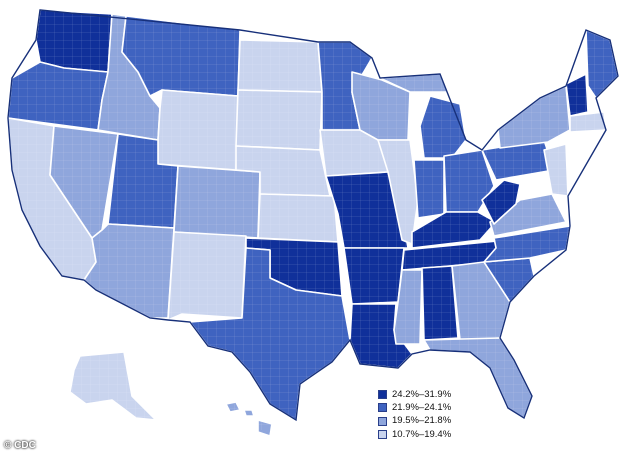  What do you see at coordinates (129, 271) in the screenshot?
I see `state-arizona` at bounding box center [129, 271].